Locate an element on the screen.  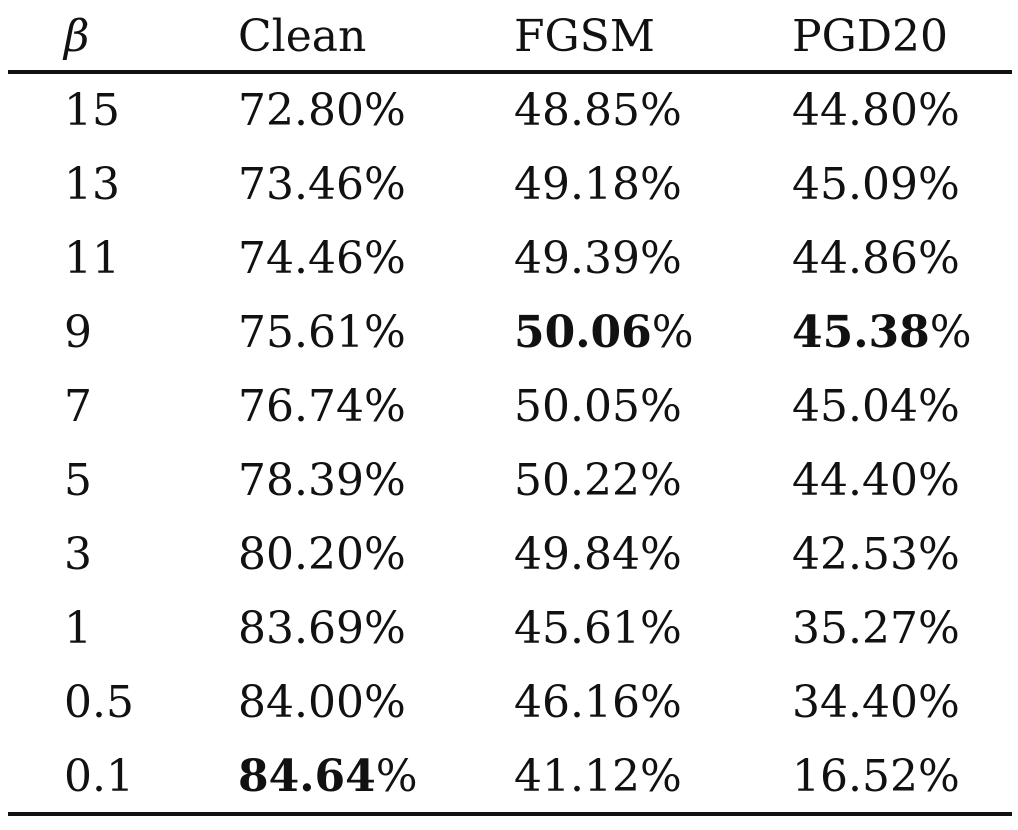
beta-cell: 11 is located at coordinates (92, 258).